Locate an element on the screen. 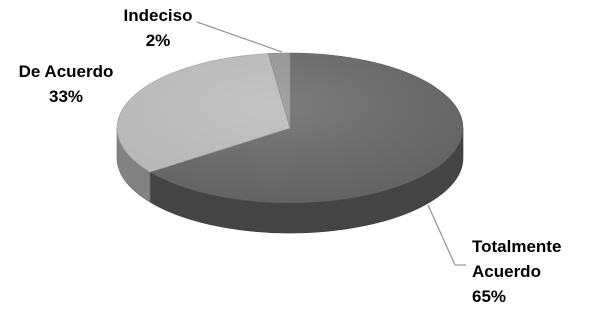 The image size is (595, 327). slice-name: Totalmente is located at coordinates (516, 246).